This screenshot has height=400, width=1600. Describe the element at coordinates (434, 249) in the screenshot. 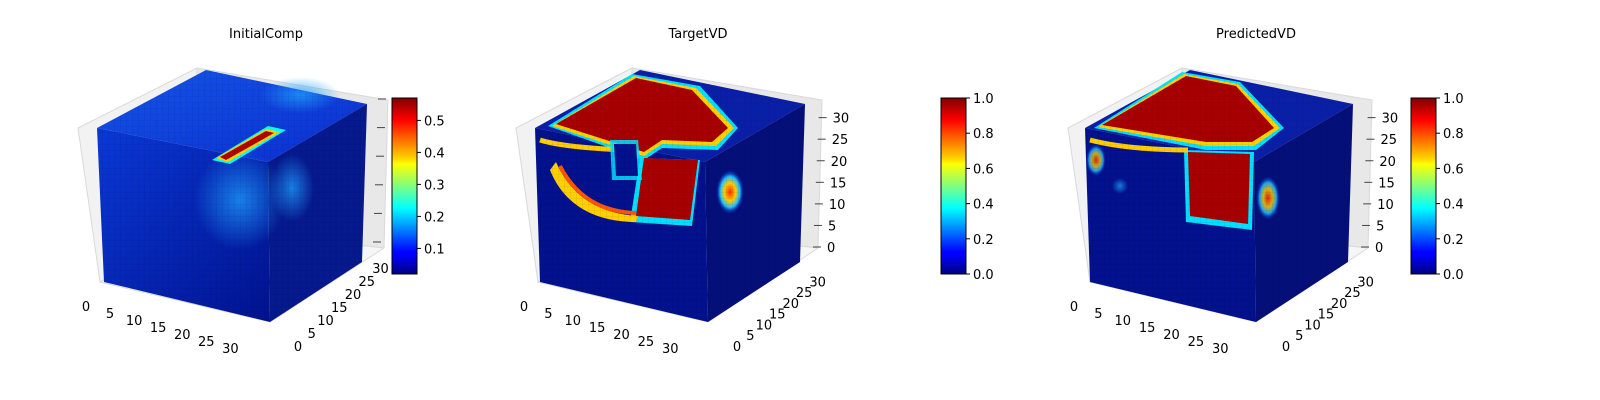

I see `colorbar-tick-label: 0.1` at that location.